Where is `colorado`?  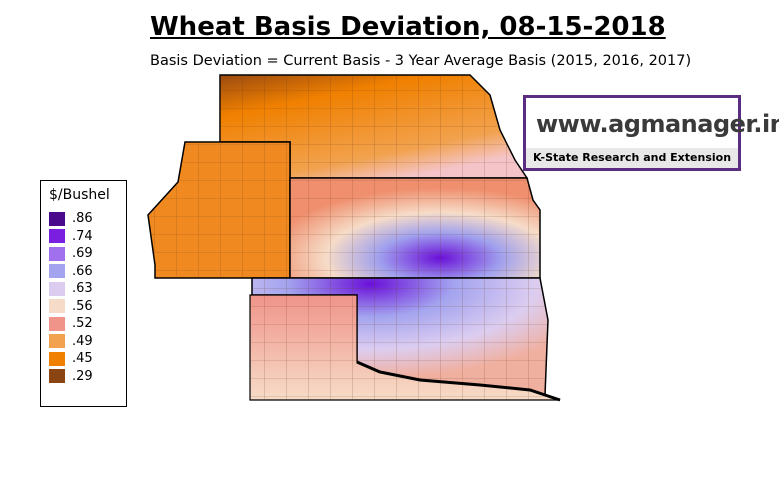
colorado is located at coordinates (219, 210).